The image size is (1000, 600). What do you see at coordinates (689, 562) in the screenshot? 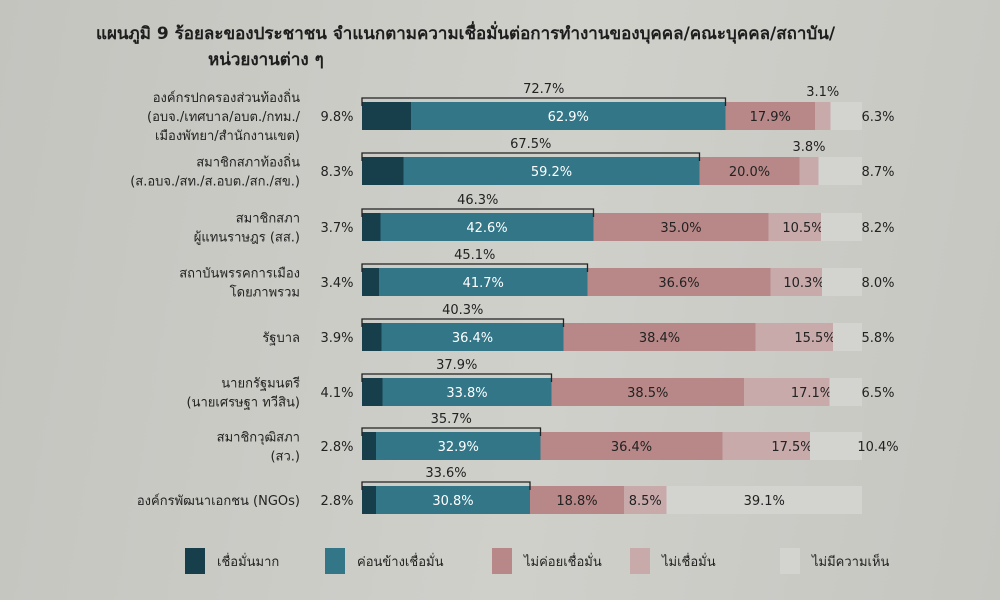
I see `legend-label: ไม่เชื่อมั่น` at bounding box center [689, 562].